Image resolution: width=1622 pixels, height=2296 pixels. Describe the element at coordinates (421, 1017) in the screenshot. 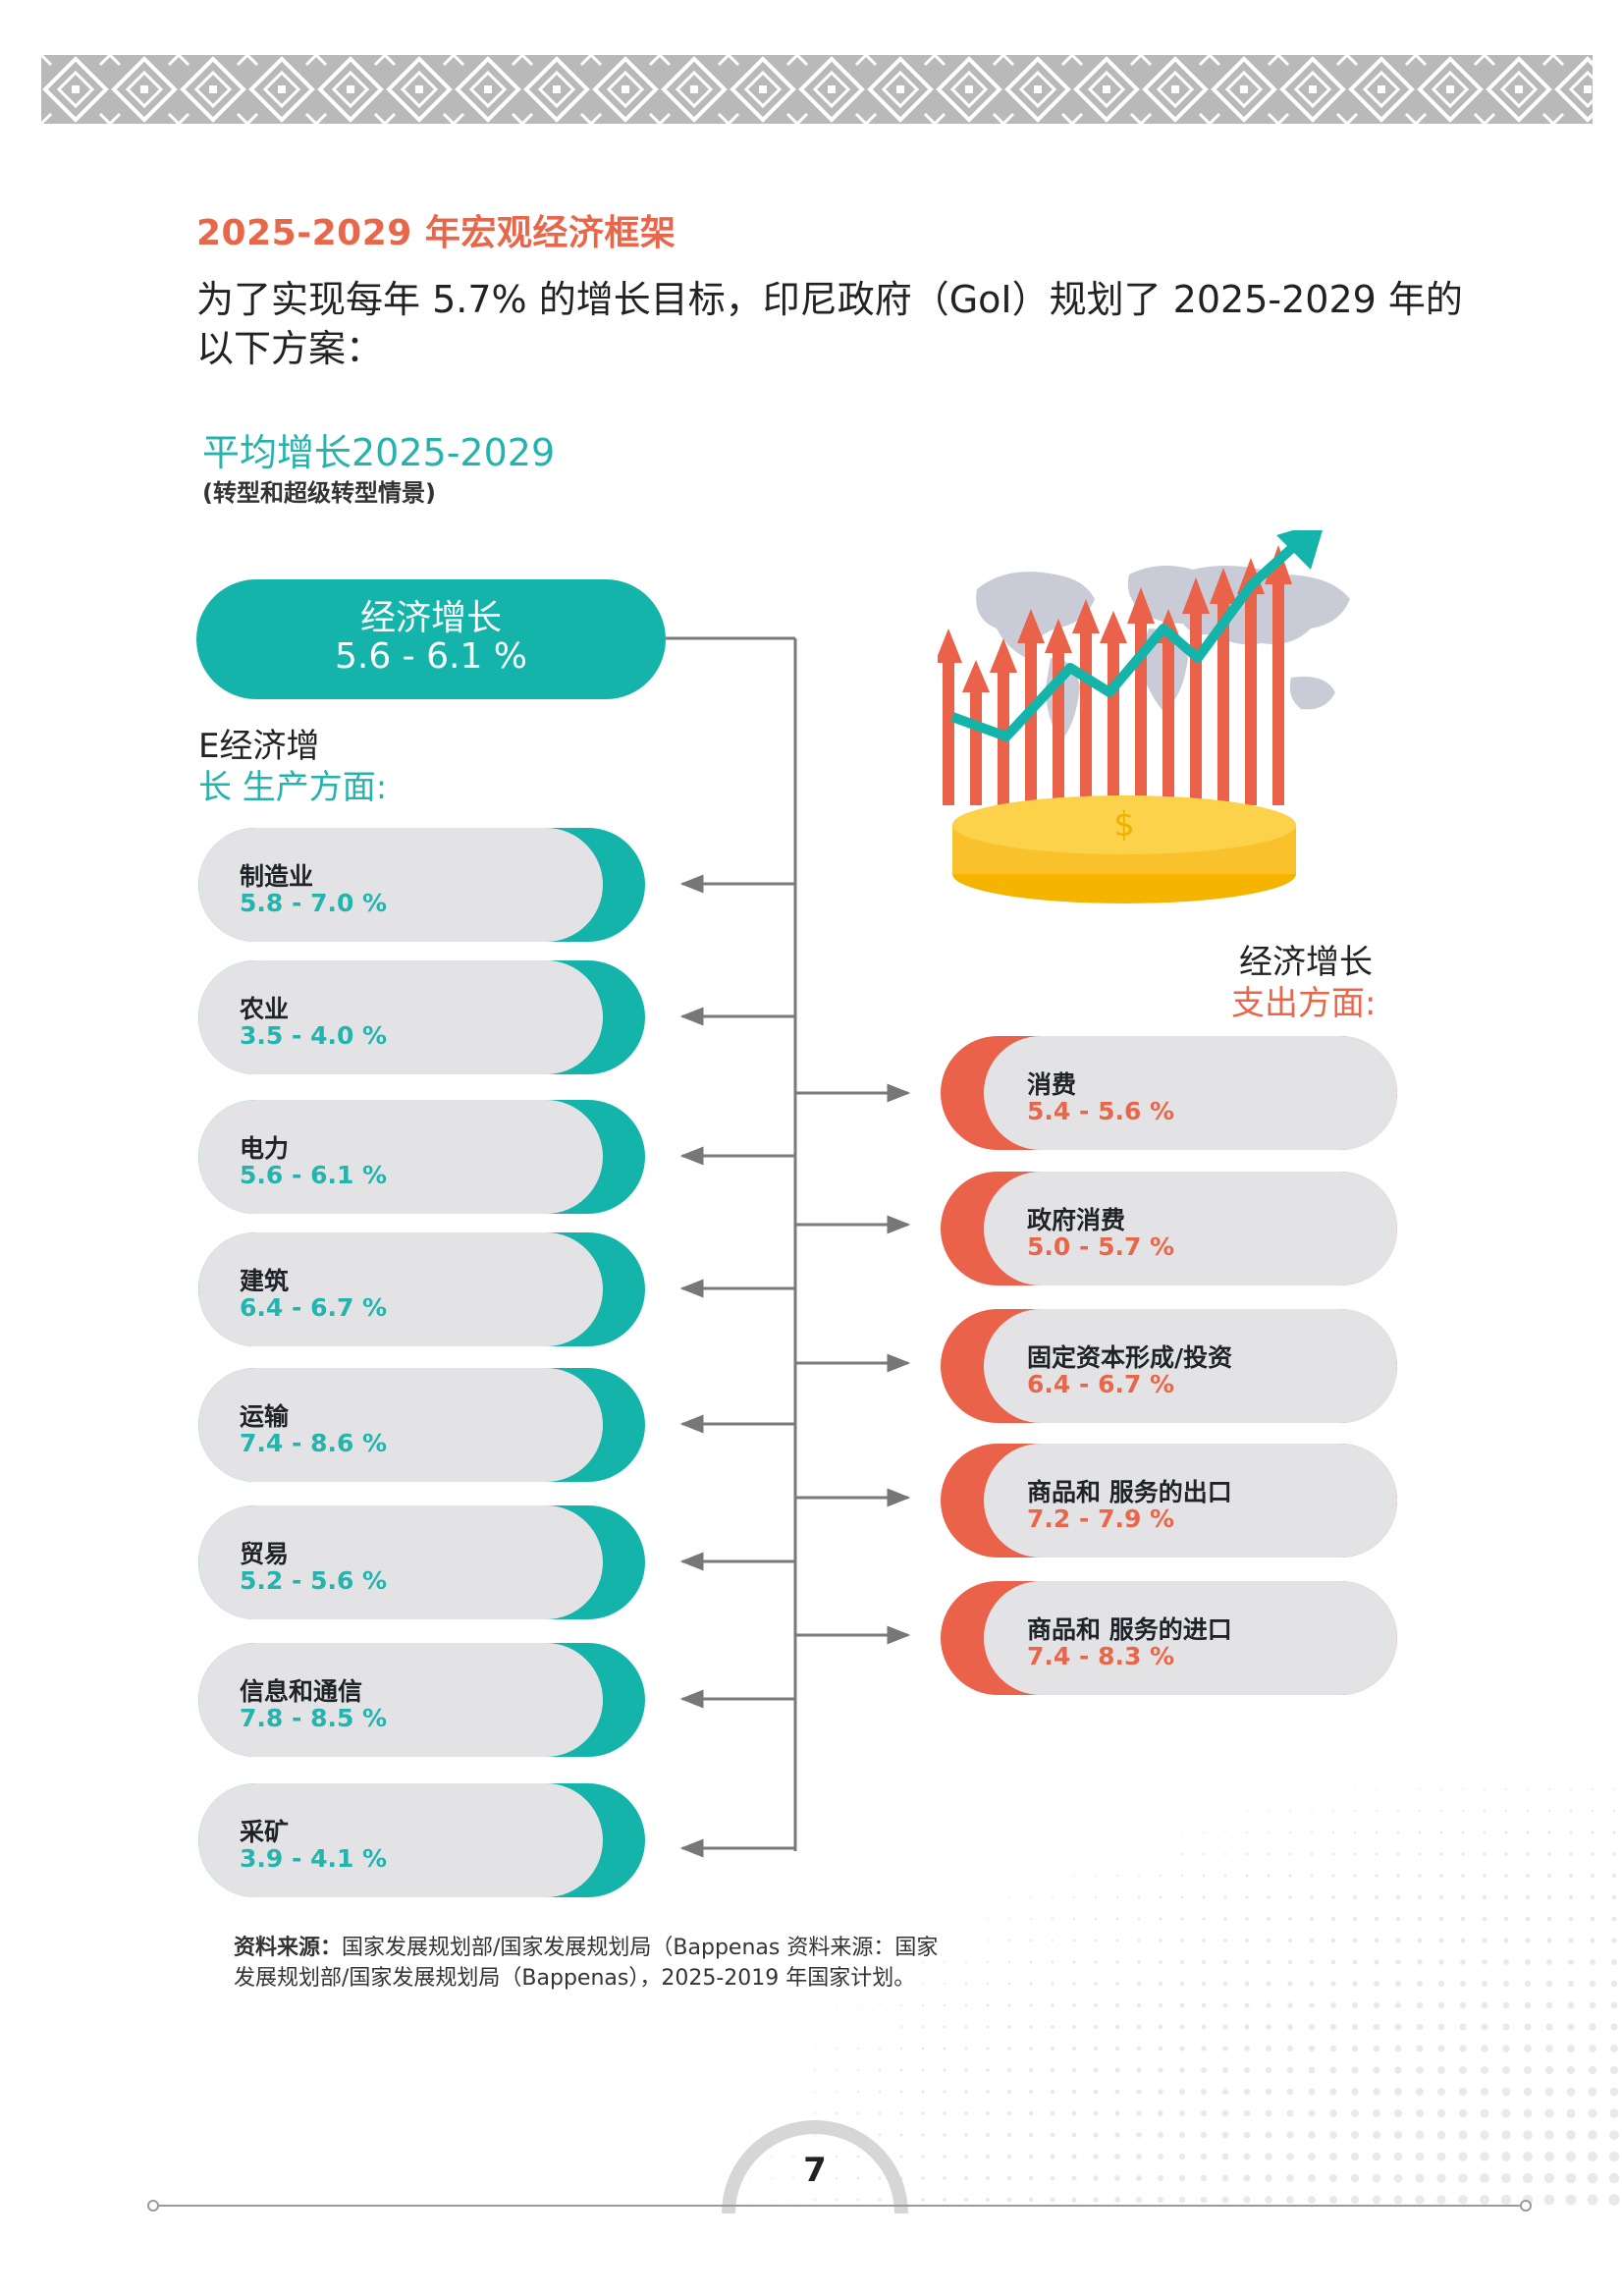

I see `production-item: 农业 3.5 - 4.0 %` at that location.